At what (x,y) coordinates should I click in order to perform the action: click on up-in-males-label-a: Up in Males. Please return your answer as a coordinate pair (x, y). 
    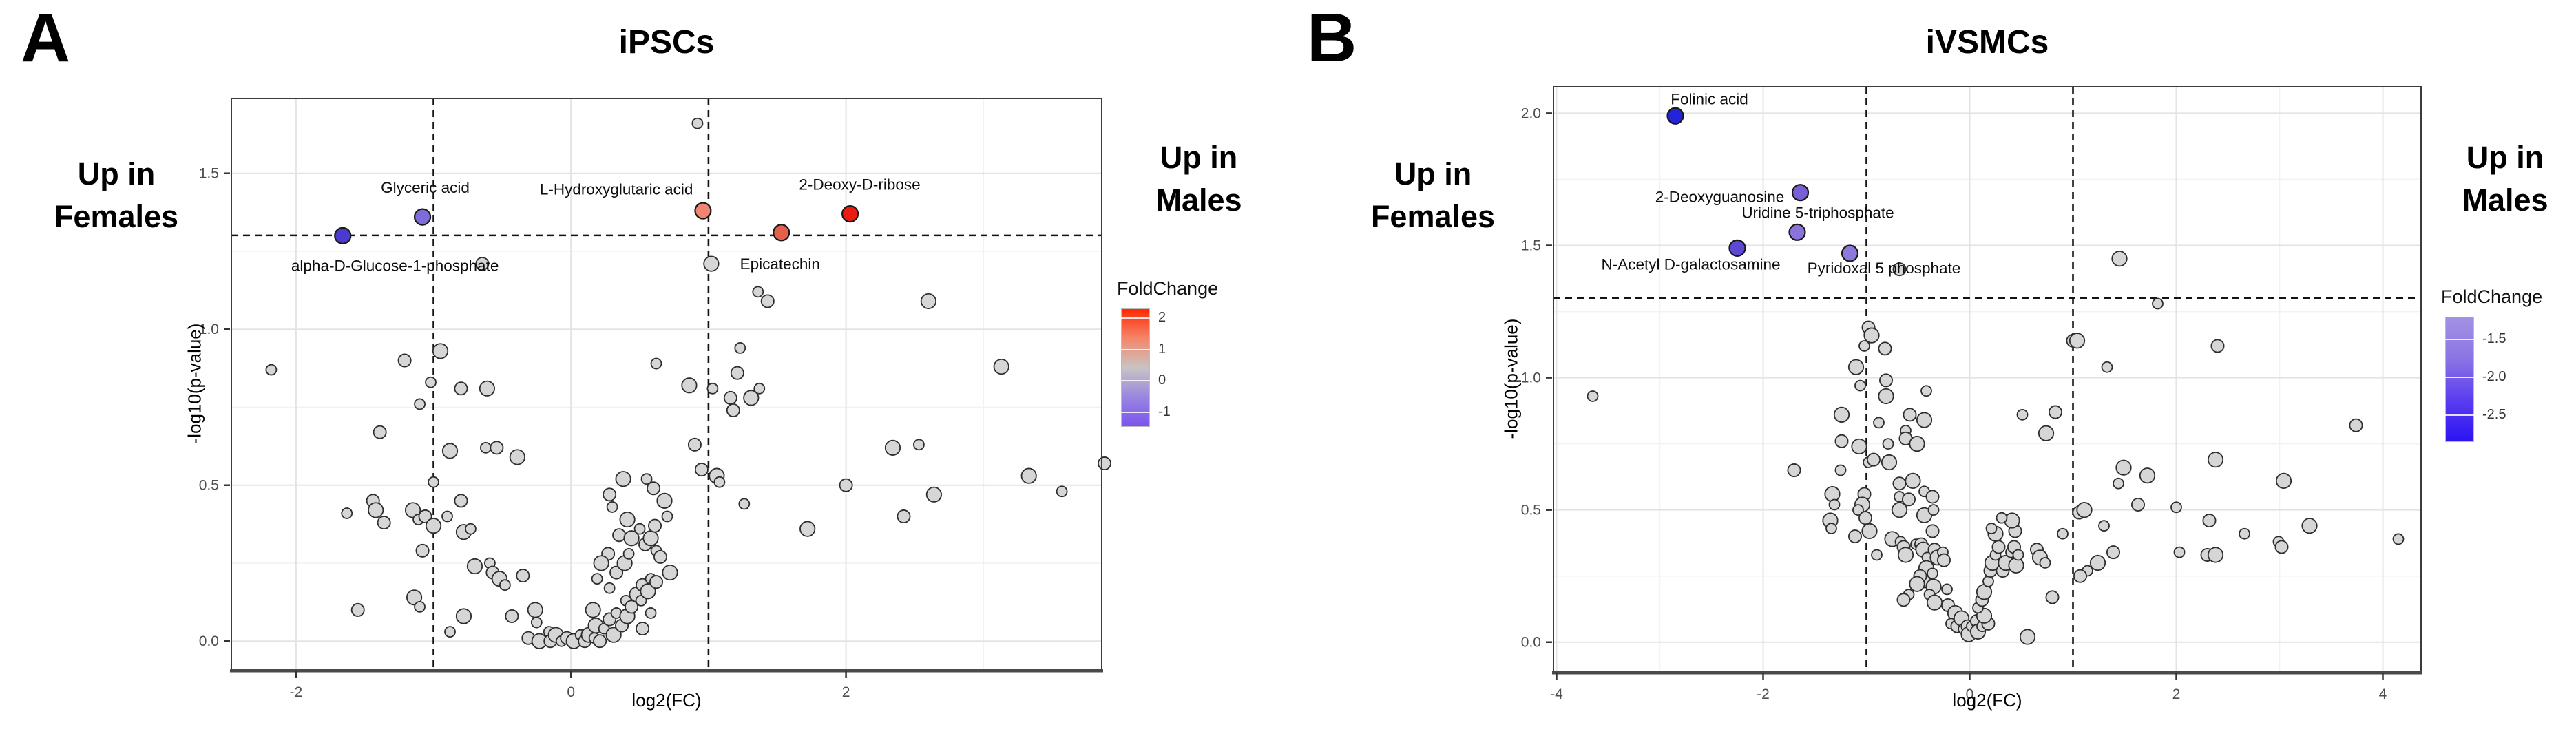
    Looking at the image, I should click on (1199, 179).